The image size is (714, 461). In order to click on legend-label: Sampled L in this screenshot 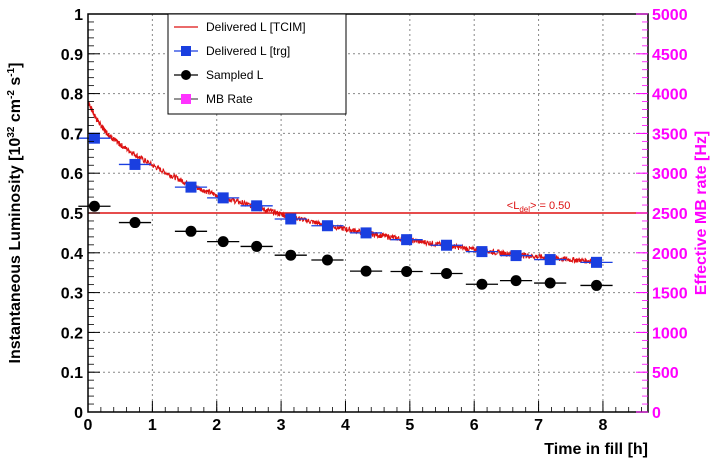, I will do `click(235, 75)`.